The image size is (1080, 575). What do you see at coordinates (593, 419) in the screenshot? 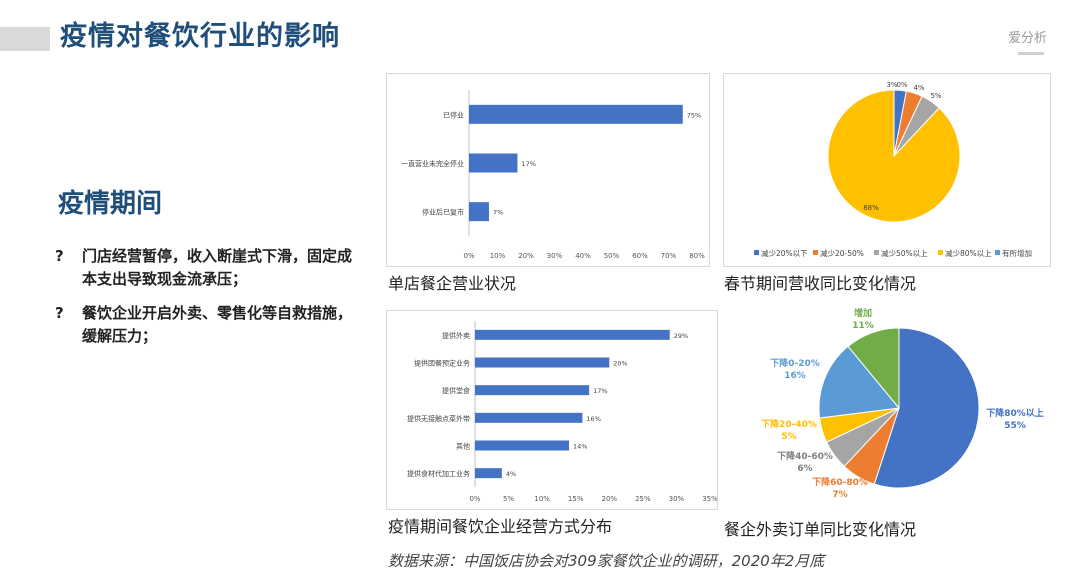
I see `data-label: 16%` at bounding box center [593, 419].